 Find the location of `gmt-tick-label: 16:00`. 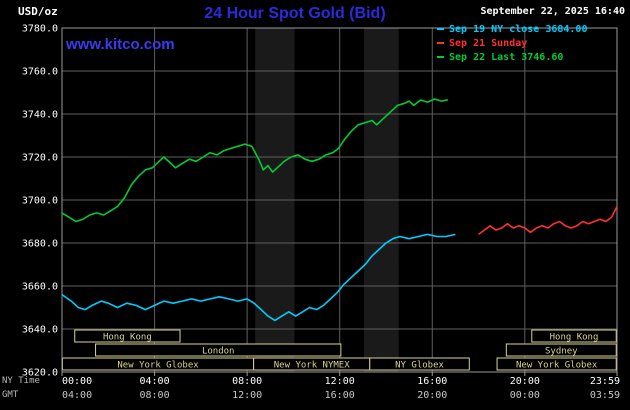

gmt-tick-label: 16:00 is located at coordinates (340, 395).